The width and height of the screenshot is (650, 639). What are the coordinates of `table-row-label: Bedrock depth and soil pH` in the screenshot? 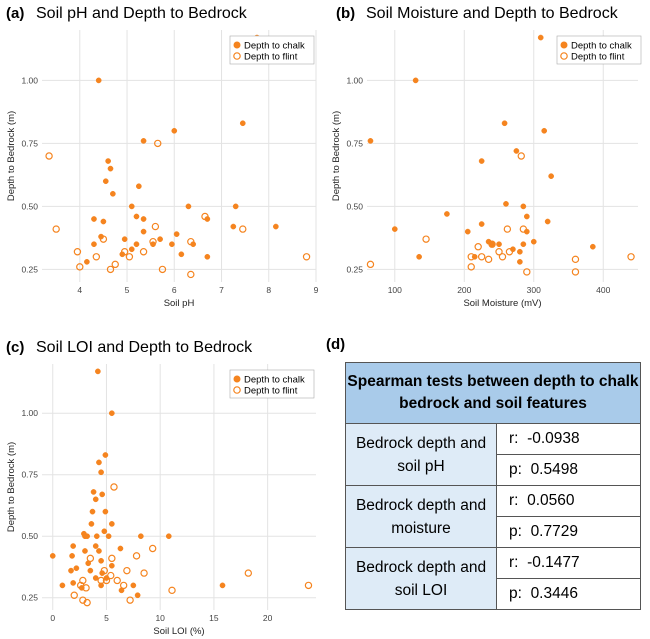 It's located at (421, 454).